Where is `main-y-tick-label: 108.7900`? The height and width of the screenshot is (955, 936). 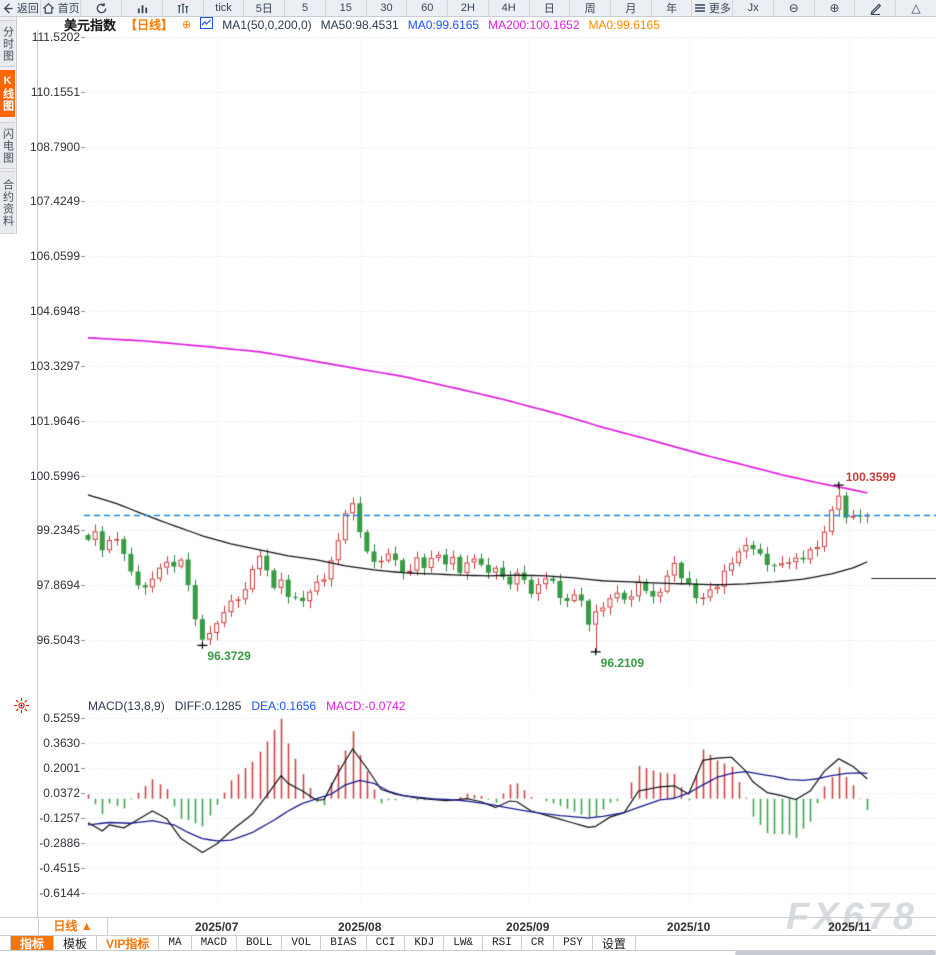 main-y-tick-label: 108.7900 is located at coordinates (54, 146).